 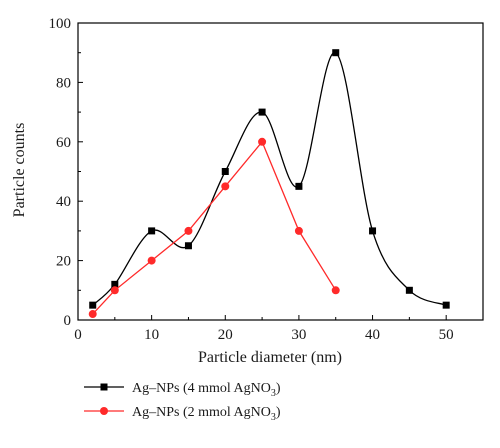 What do you see at coordinates (446, 335) in the screenshot?
I see `x-tick-label: 50` at bounding box center [446, 335].